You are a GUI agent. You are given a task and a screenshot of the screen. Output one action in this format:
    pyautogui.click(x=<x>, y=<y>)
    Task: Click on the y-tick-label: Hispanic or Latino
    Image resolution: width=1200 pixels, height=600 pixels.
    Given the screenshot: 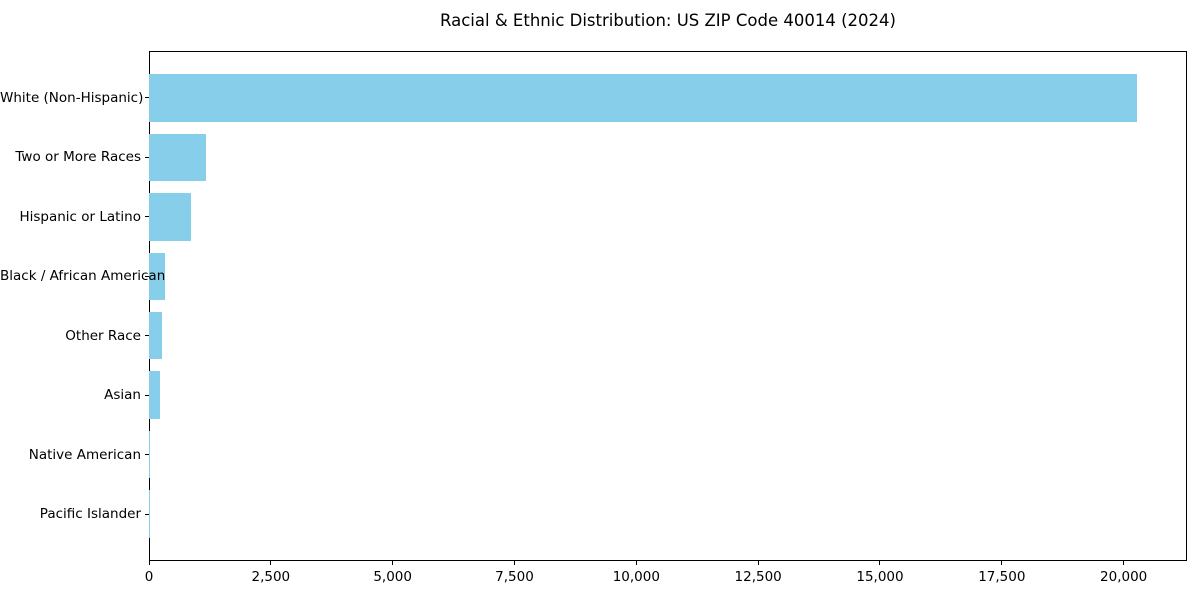 What is the action you would take?
    pyautogui.click(x=80, y=216)
    